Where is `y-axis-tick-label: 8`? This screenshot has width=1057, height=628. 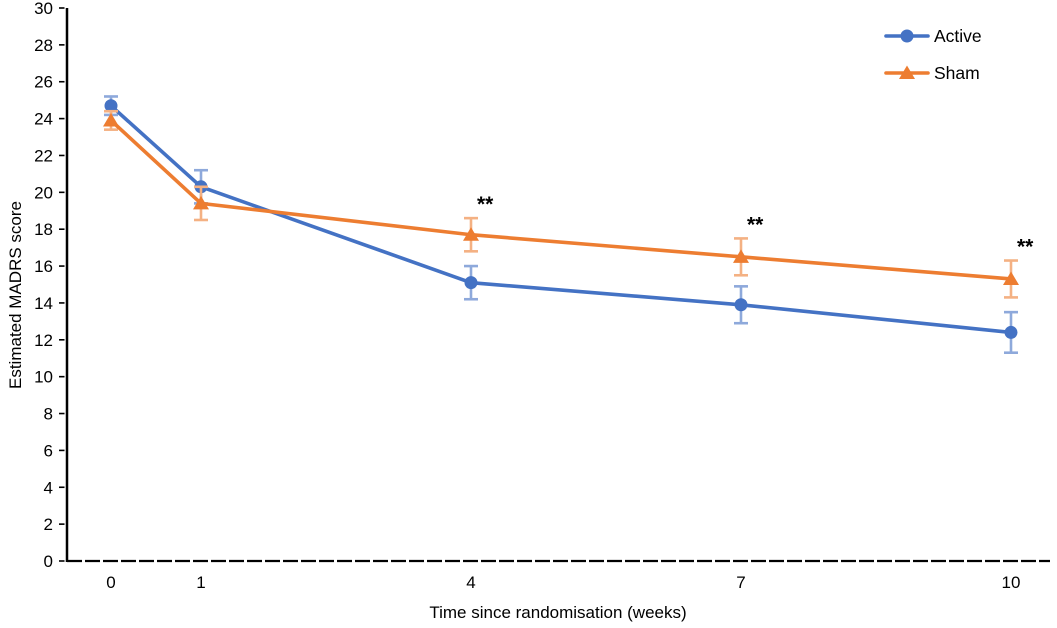
y-axis-tick-label: 8 is located at coordinates (48, 414).